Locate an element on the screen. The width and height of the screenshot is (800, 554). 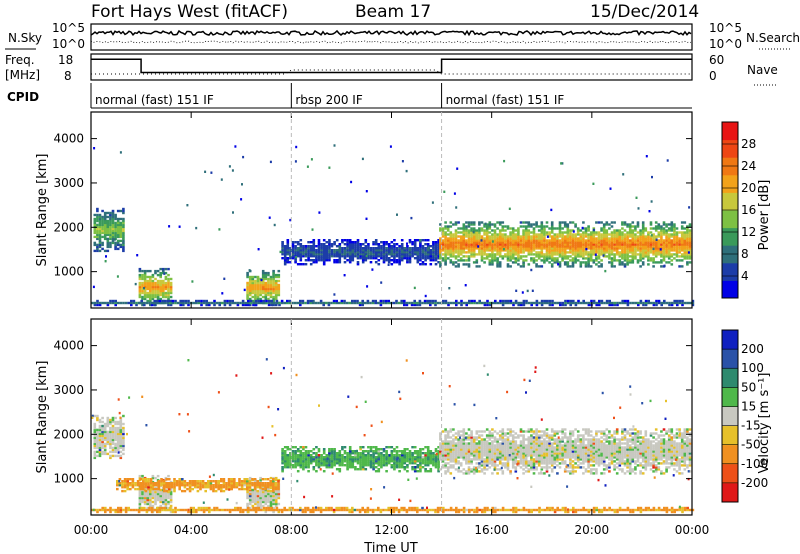
nsearch-tick-bottom: 10^0 is located at coordinates (725, 44).